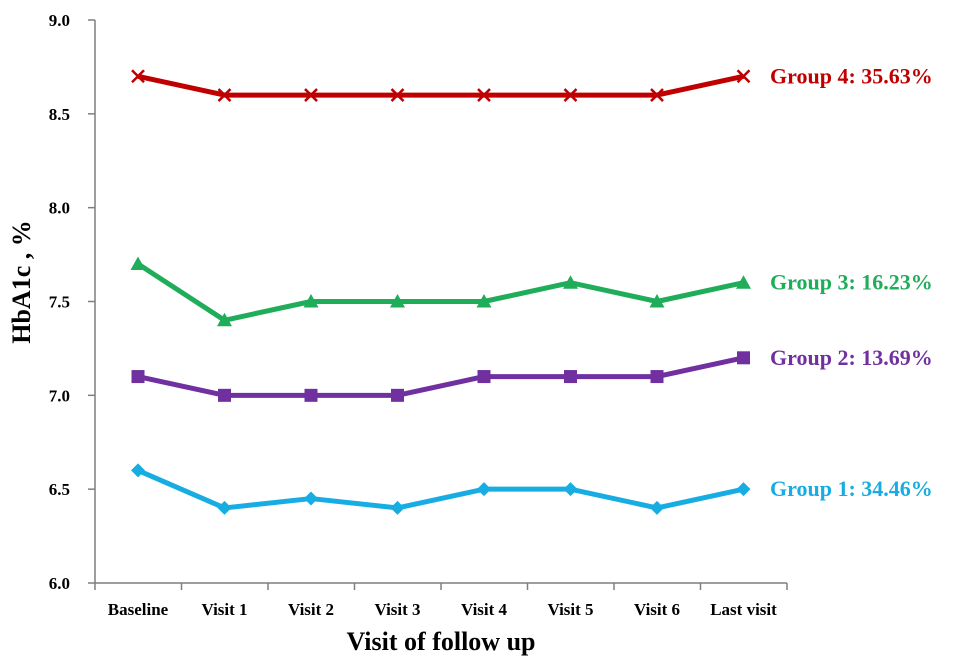 This screenshot has width=970, height=660. What do you see at coordinates (224, 609) in the screenshot?
I see `x-tick-label: Visit 1` at bounding box center [224, 609].